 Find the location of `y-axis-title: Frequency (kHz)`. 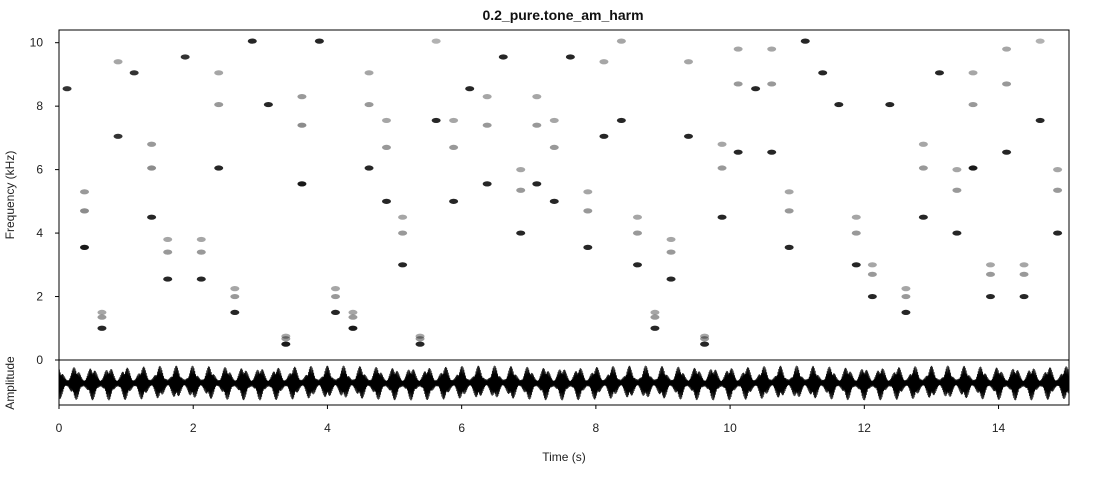

y-axis-title: Frequency (kHz) is located at coordinates (10, 195).